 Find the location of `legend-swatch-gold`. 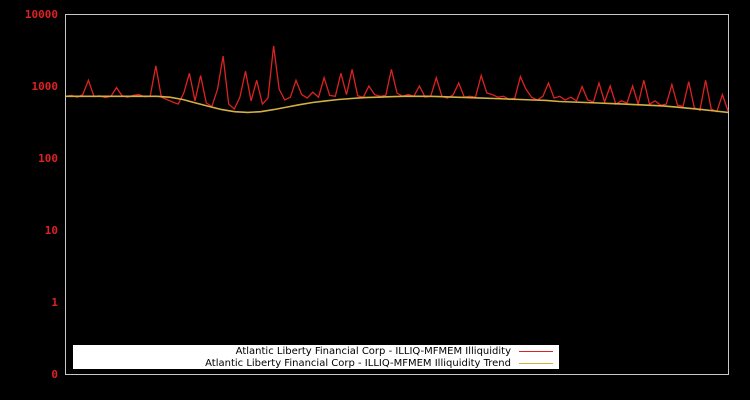

legend-swatch-gold is located at coordinates (536, 363).